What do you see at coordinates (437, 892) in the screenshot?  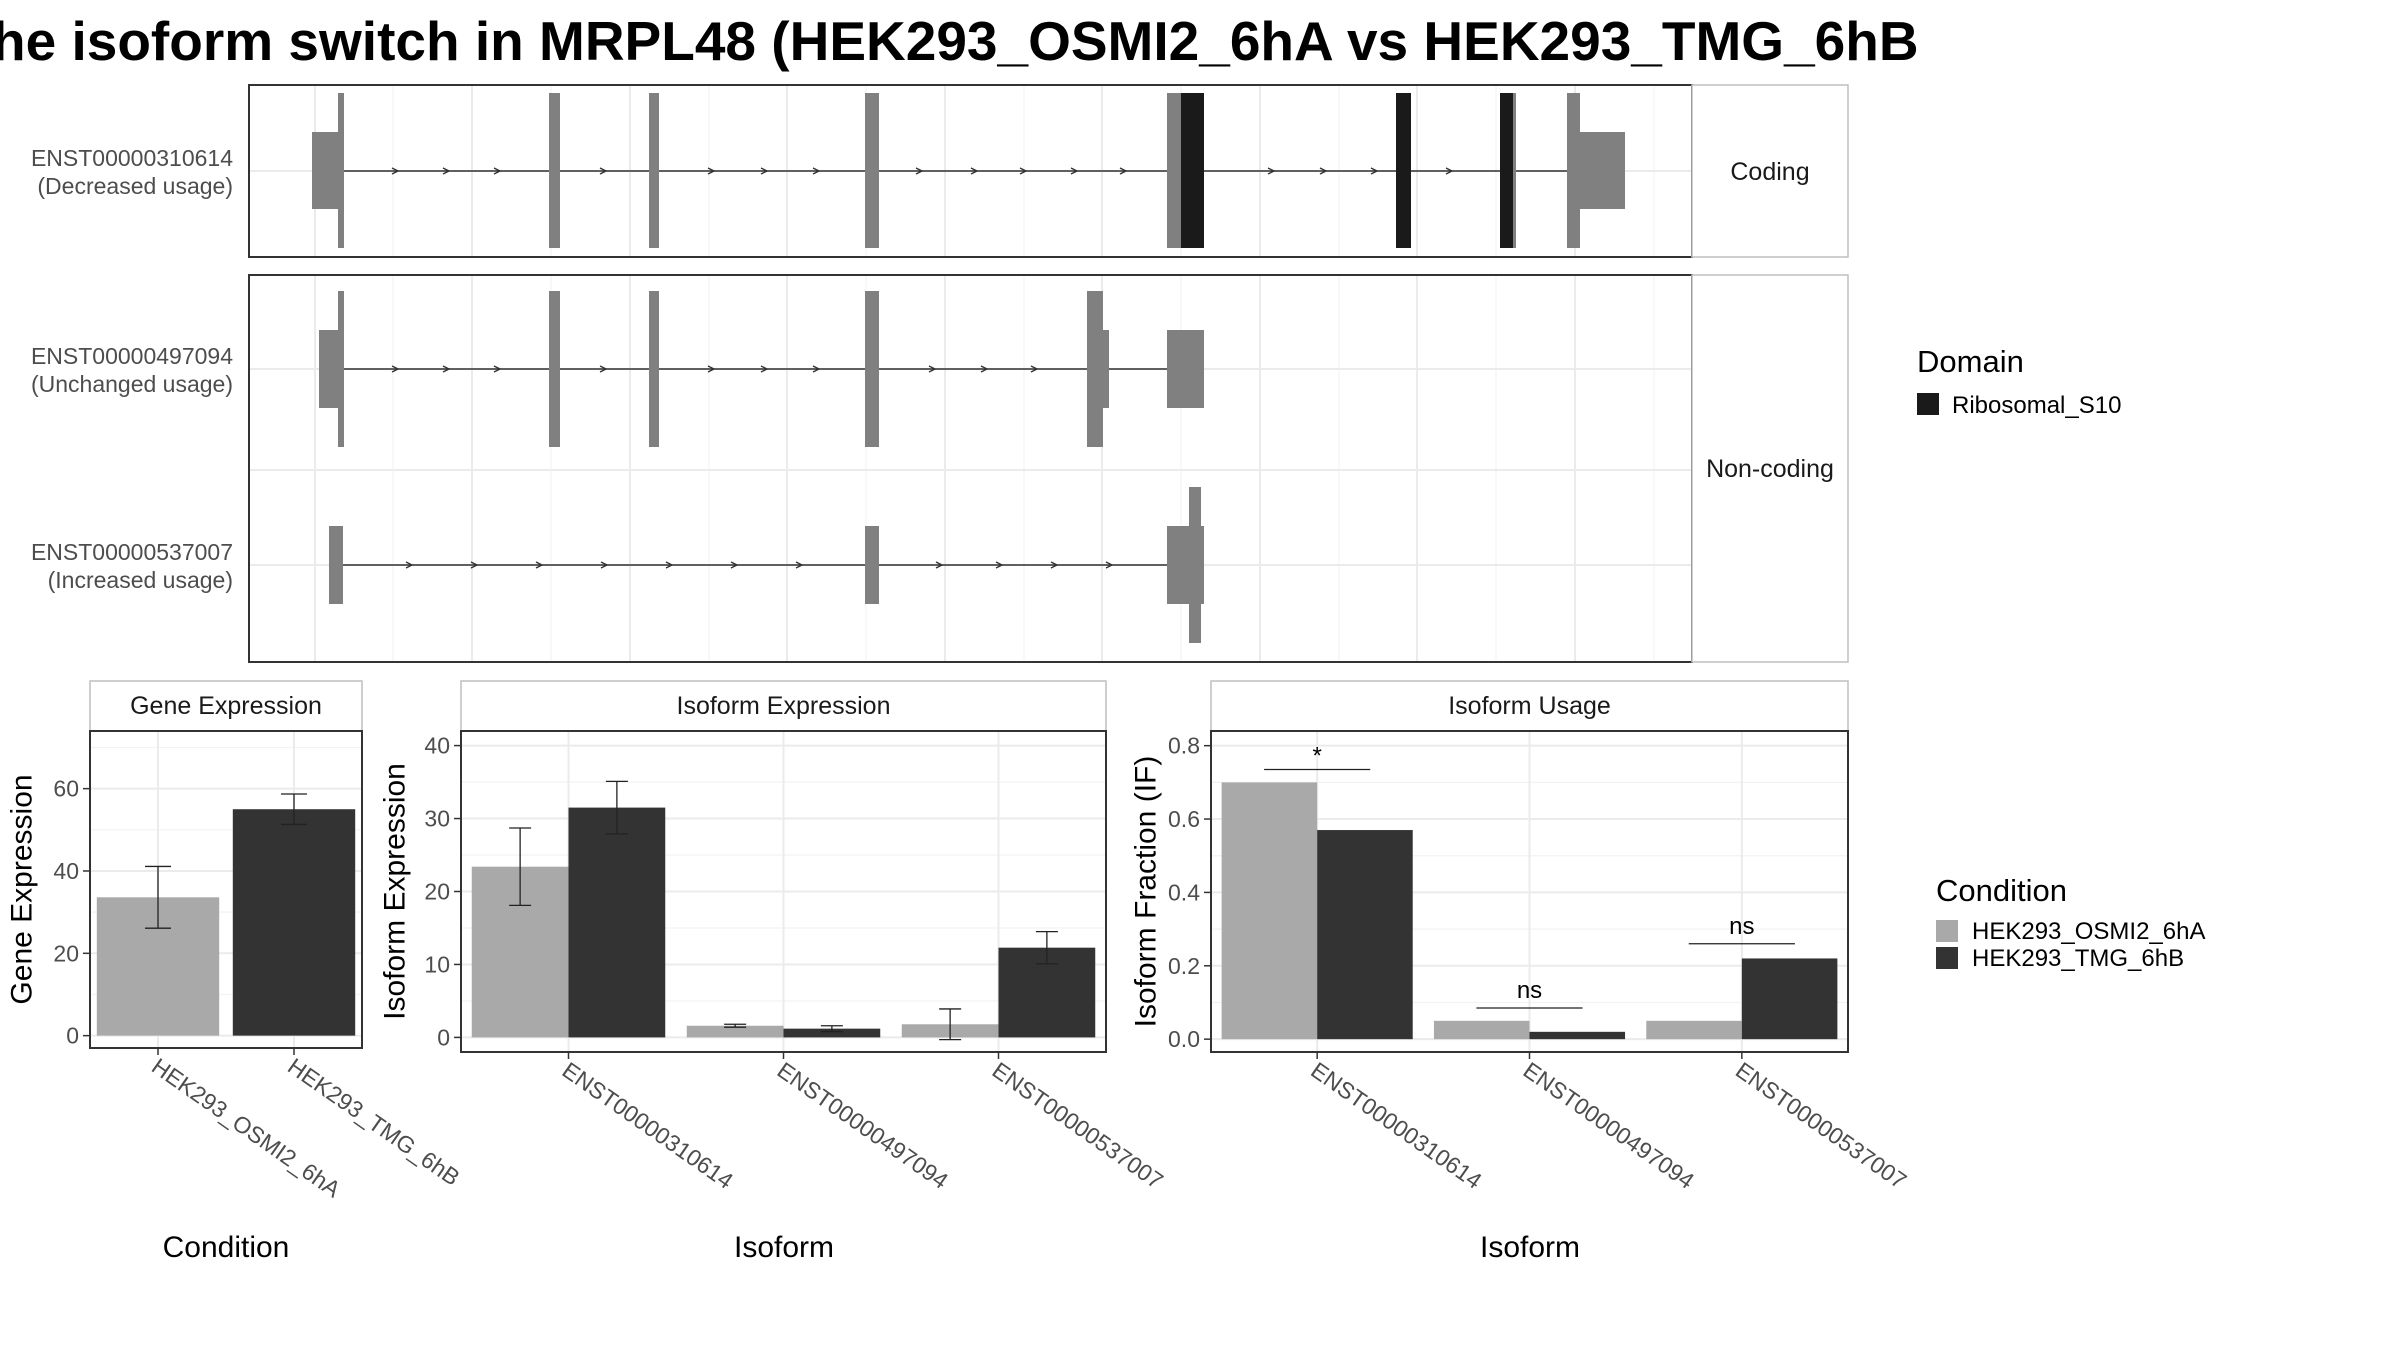 I see `y-tick-label: 20` at bounding box center [437, 892].